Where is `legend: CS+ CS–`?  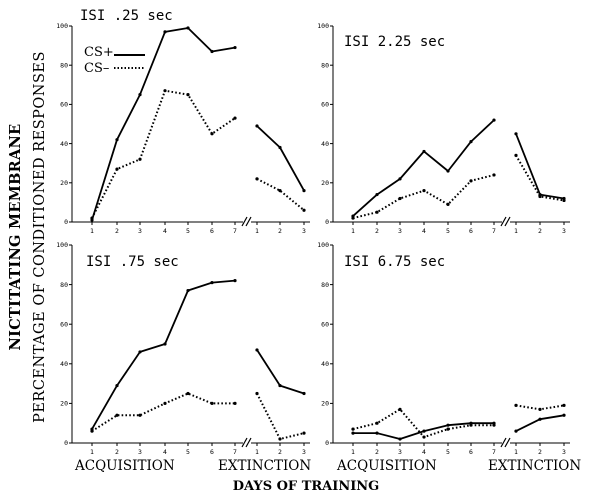
legend: CS+ CS– is located at coordinates (114, 60).